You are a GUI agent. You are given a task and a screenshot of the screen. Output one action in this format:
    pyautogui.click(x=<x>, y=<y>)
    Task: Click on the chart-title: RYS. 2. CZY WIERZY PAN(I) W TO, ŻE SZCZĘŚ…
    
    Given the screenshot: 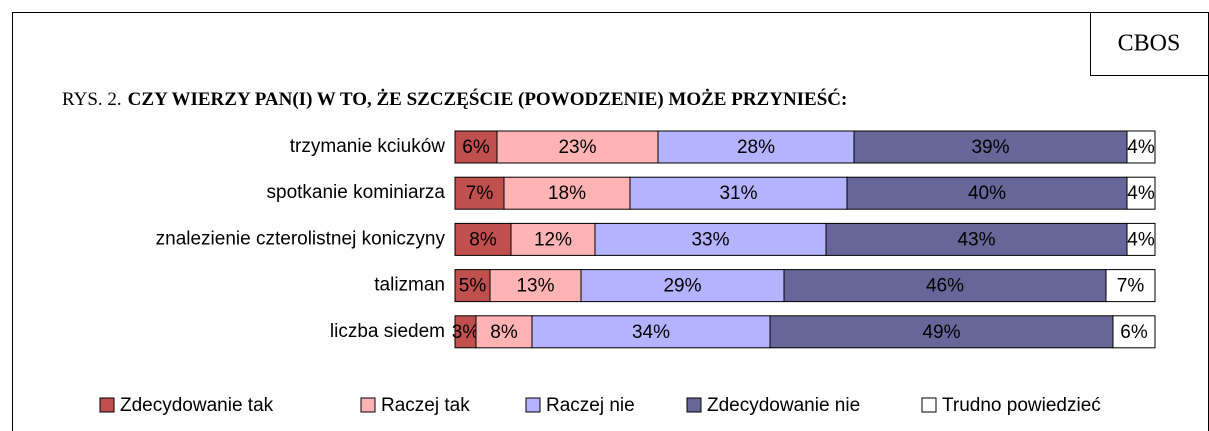 What is the action you would take?
    pyautogui.click(x=454, y=99)
    